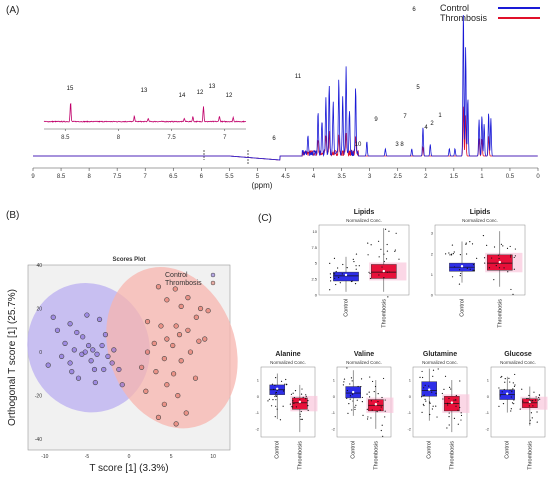  Describe the element at coordinates (285, 177) in the screenshot. I see `x-tick-label: 4.5` at that location.